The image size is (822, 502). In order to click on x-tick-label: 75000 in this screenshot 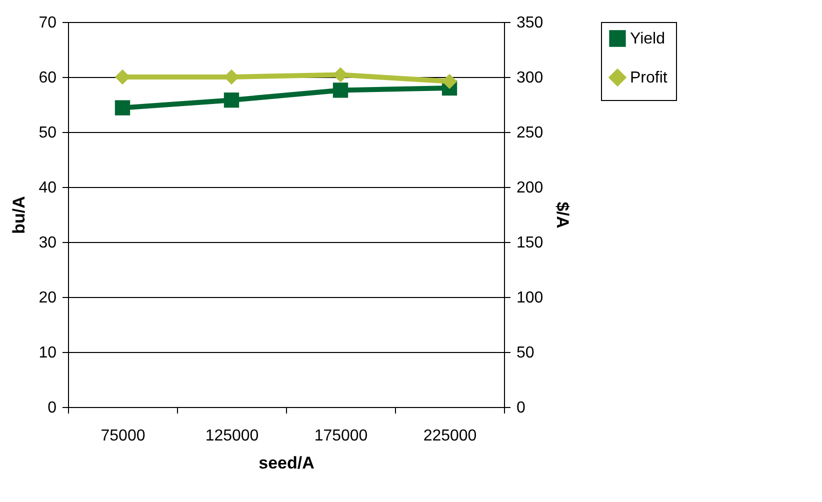, I will do `click(123, 436)`.